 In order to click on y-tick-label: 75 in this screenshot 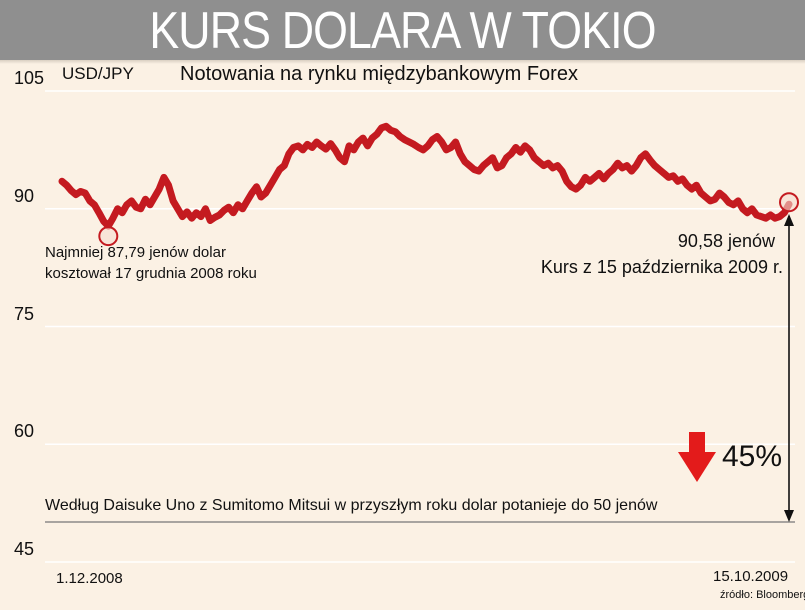, I will do `click(24, 313)`.